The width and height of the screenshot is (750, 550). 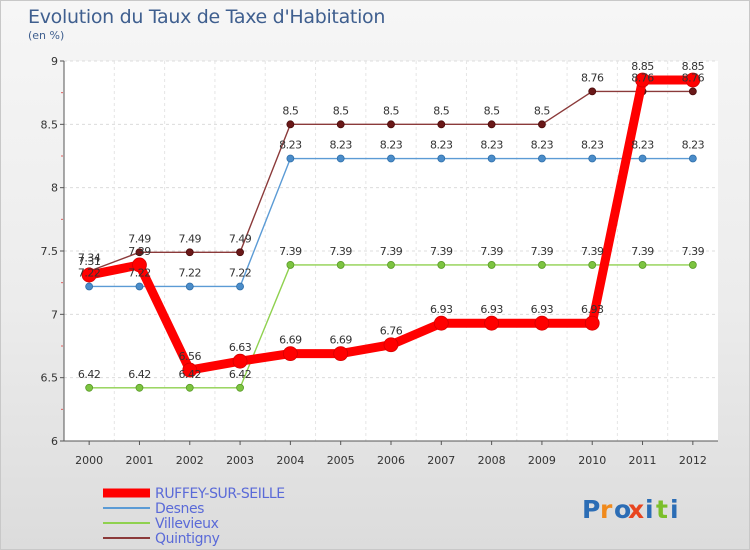 I want to click on y-tick-label: 7, so click(x=54, y=314).